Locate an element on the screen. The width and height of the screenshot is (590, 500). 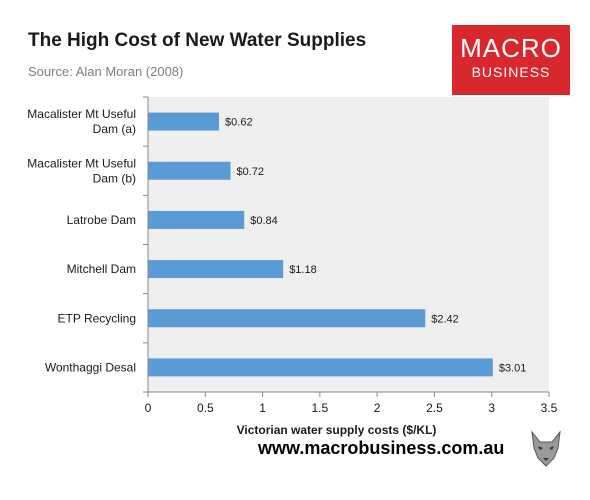
category-label: ETP Recycling is located at coordinates (97, 318).